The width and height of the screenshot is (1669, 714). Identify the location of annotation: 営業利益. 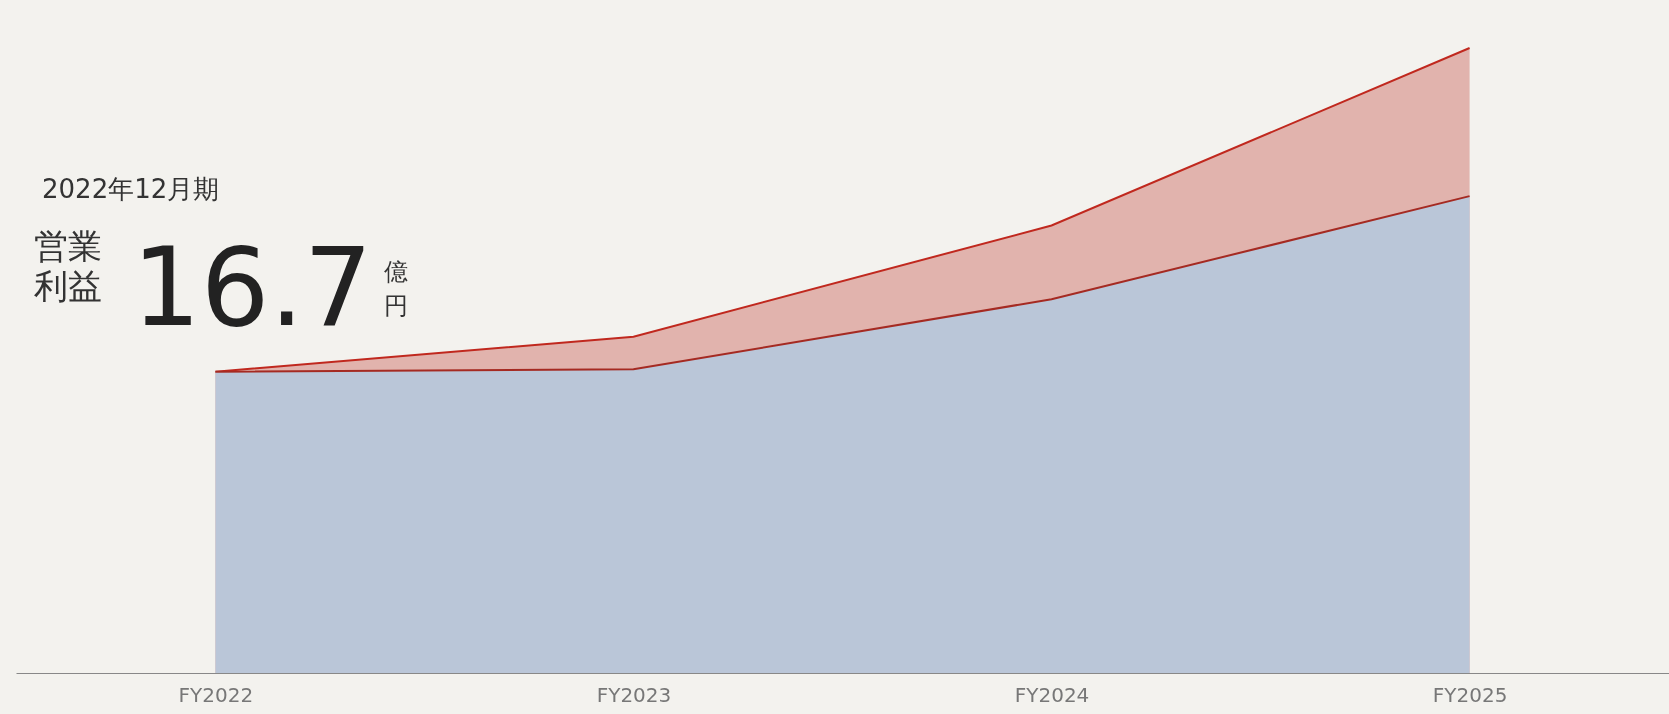
(68, 266).